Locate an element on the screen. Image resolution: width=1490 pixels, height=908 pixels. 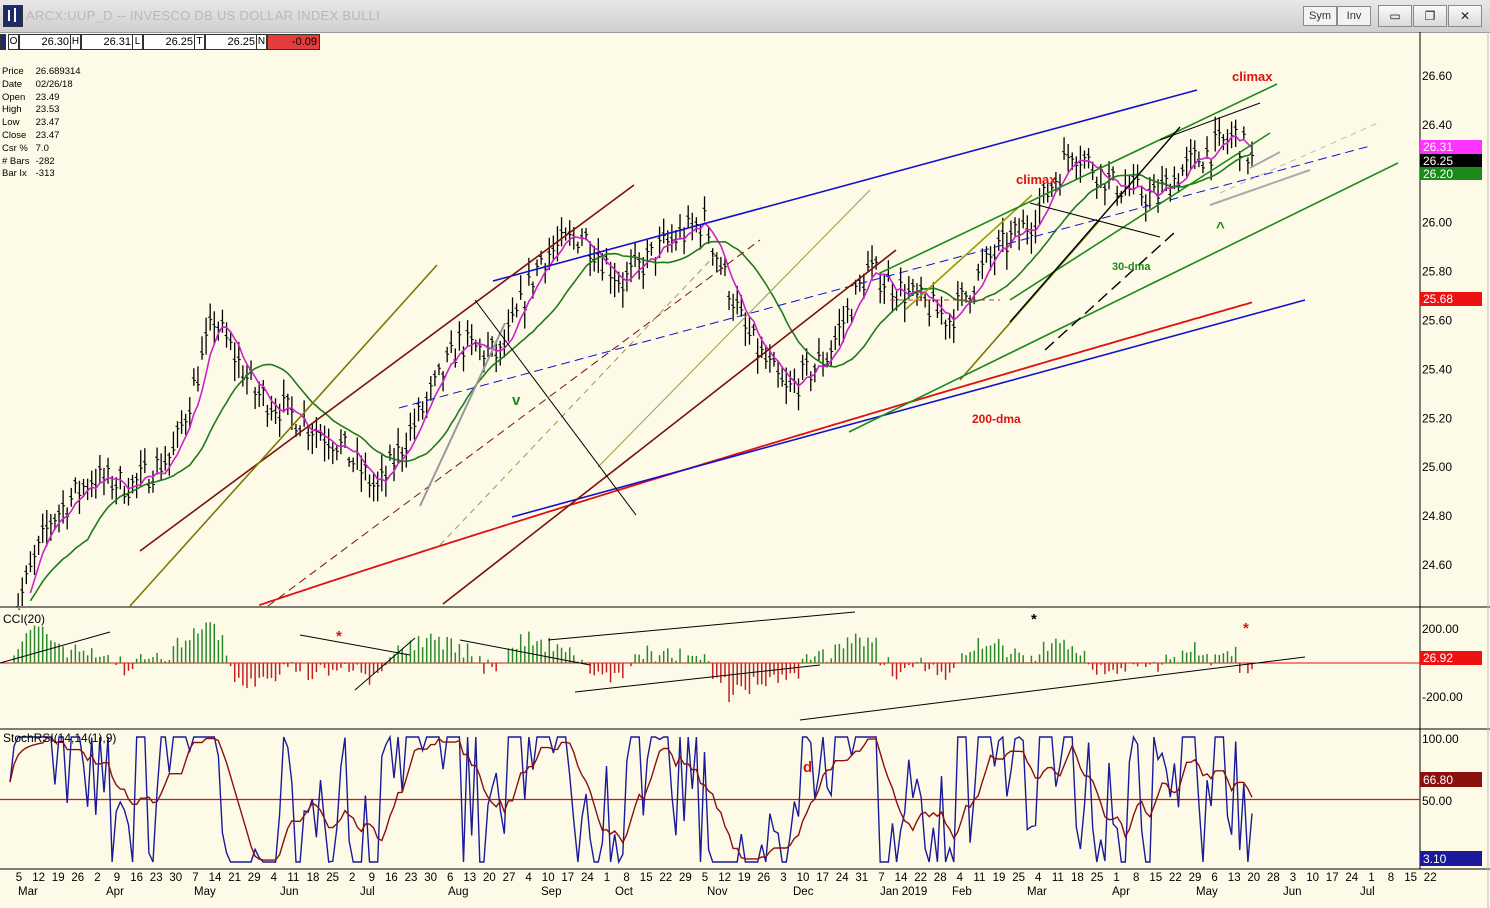
x-tick-label: 1 is located at coordinates (607, 878).